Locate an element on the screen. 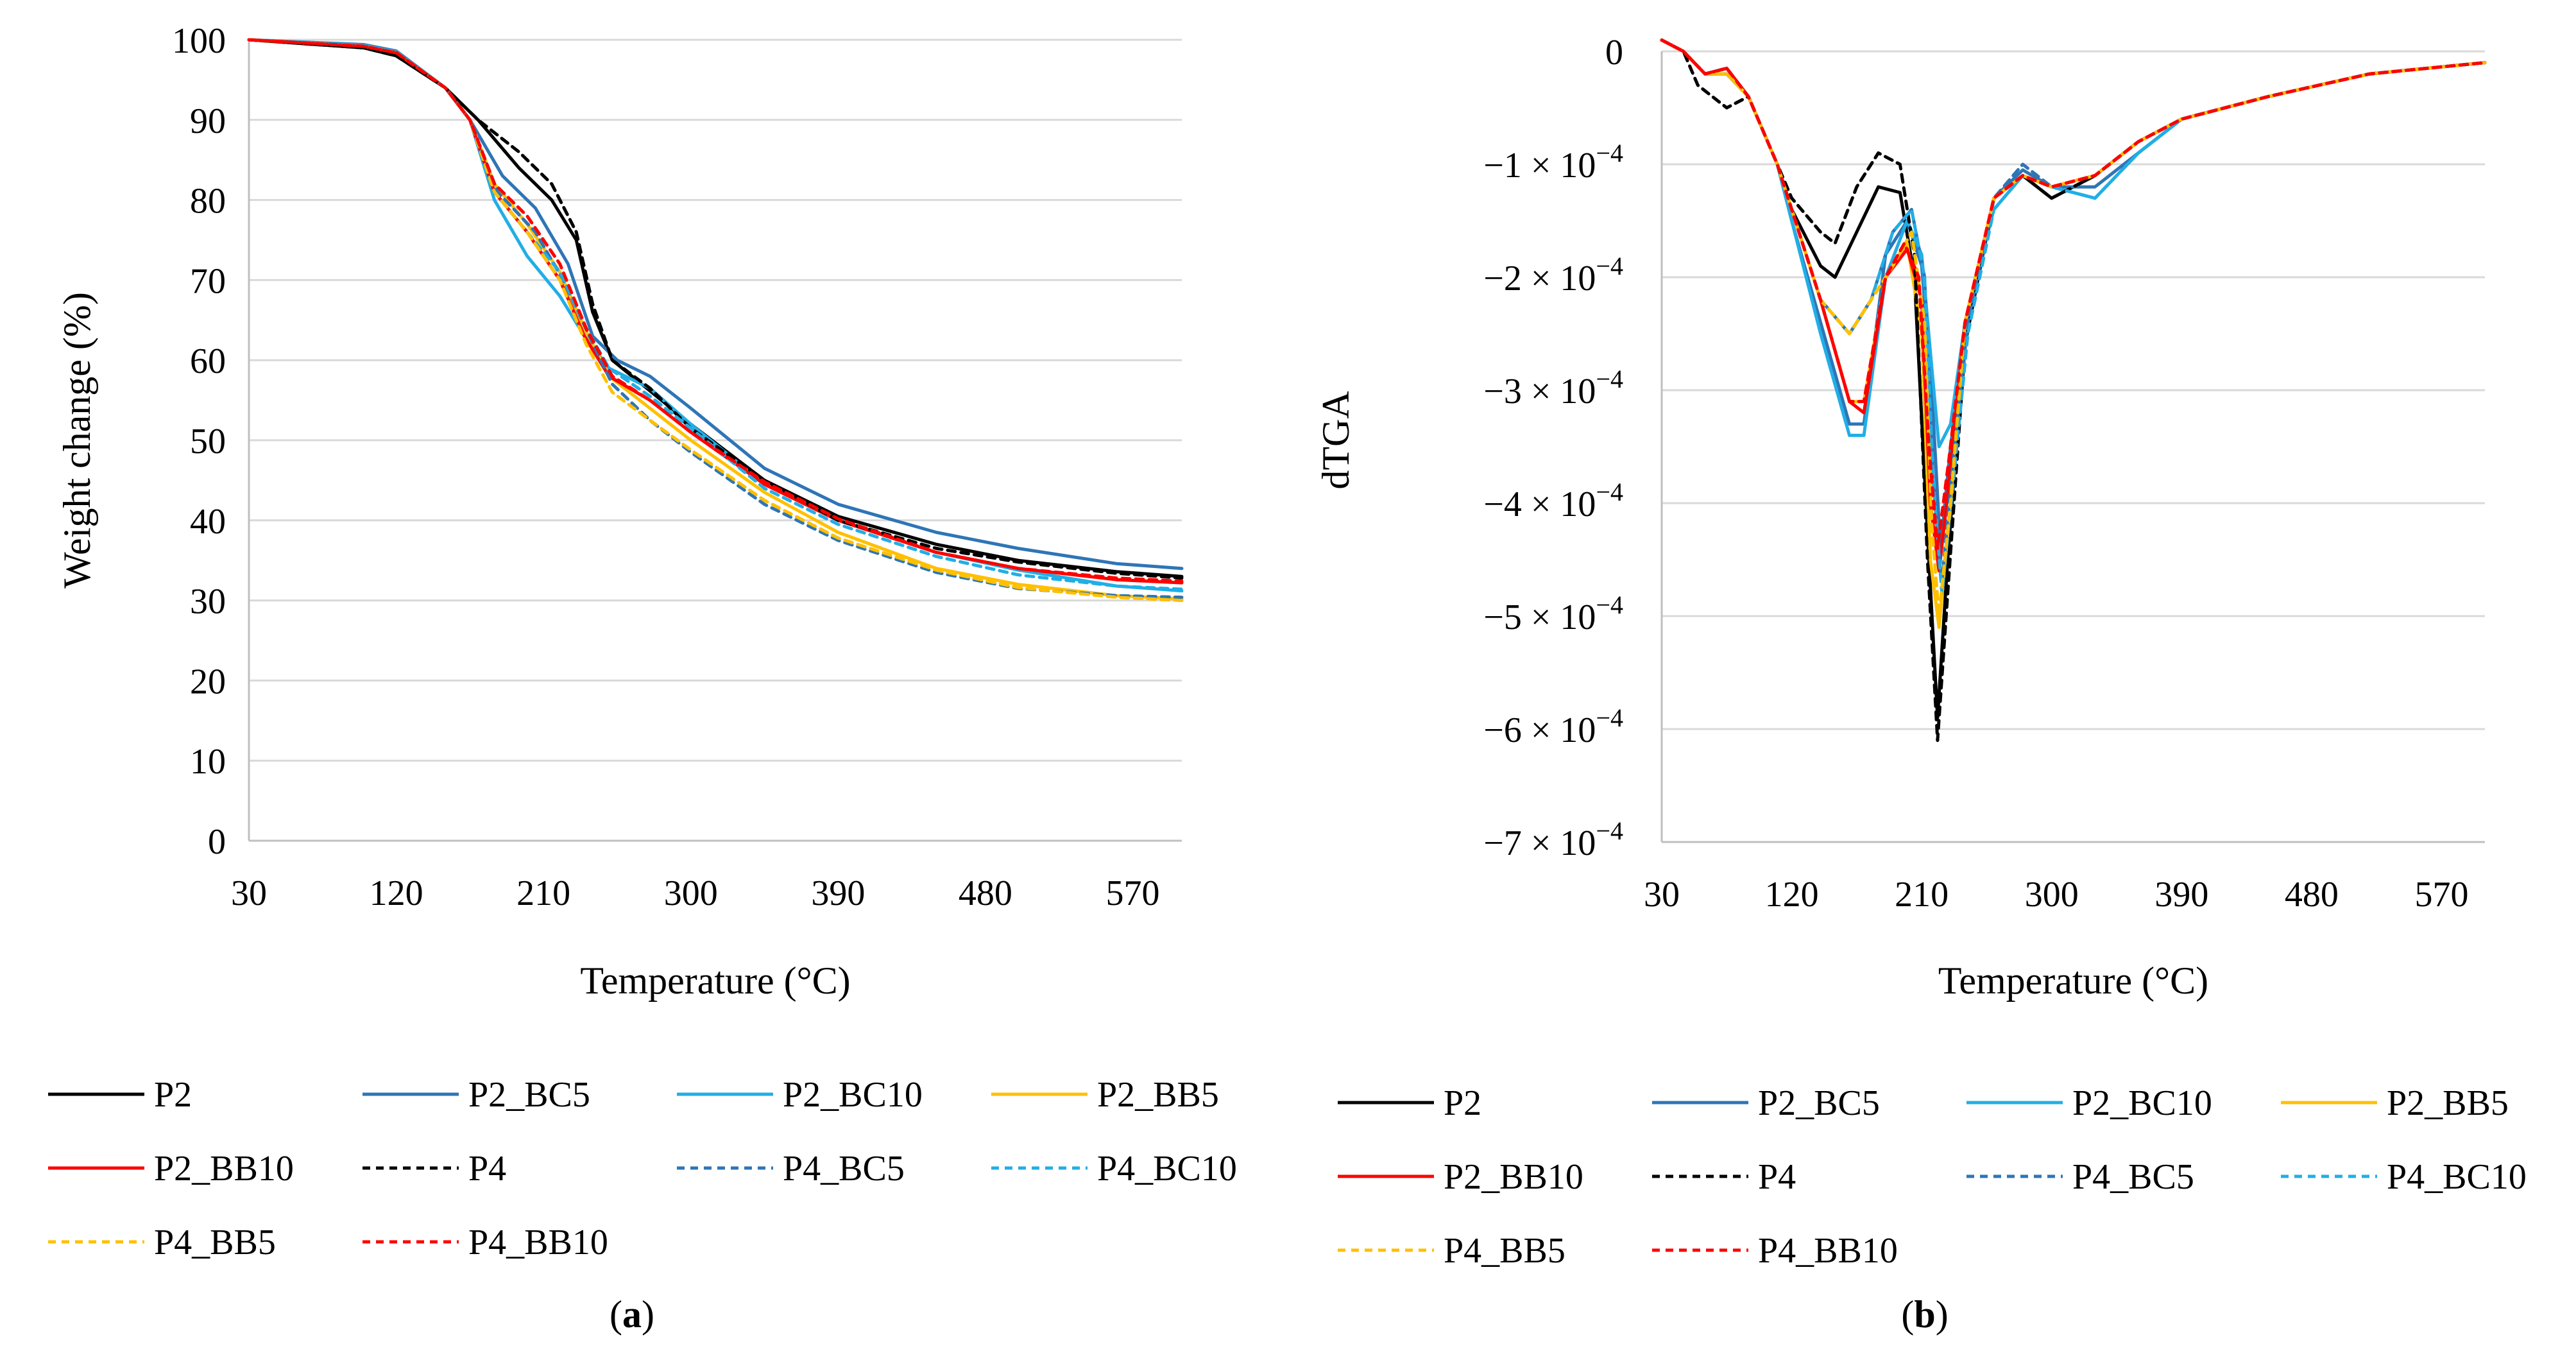 The image size is (2576, 1367). y-tick-mantissa: −6 × 10 is located at coordinates (1539, 730).